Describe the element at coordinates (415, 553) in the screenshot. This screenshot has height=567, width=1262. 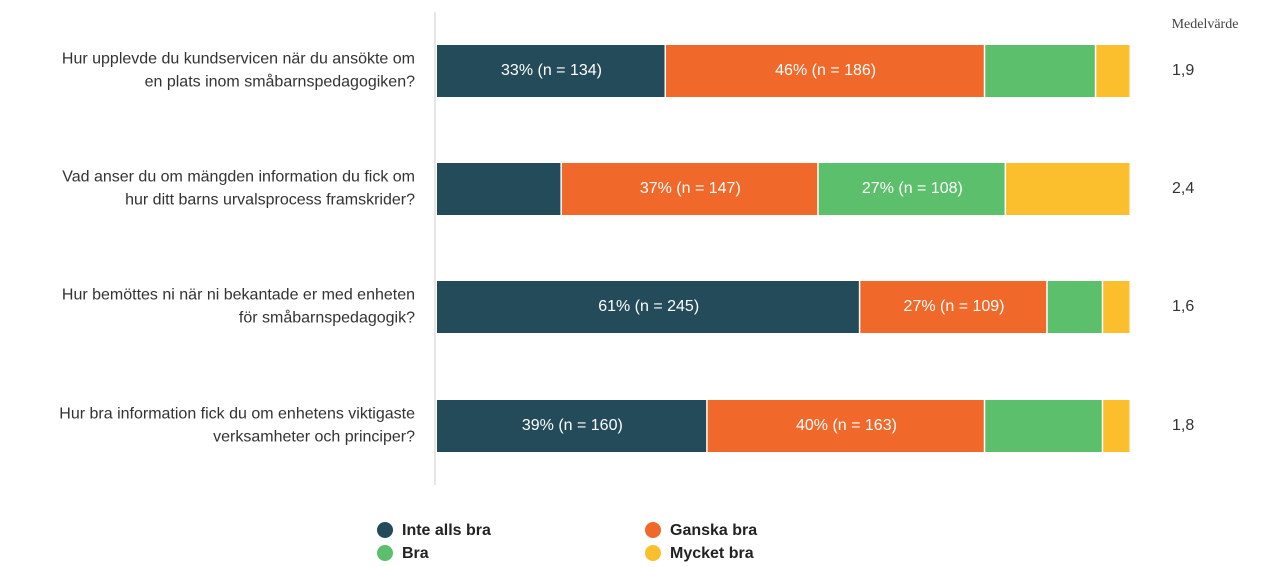
I see `legend-label: Bra` at that location.